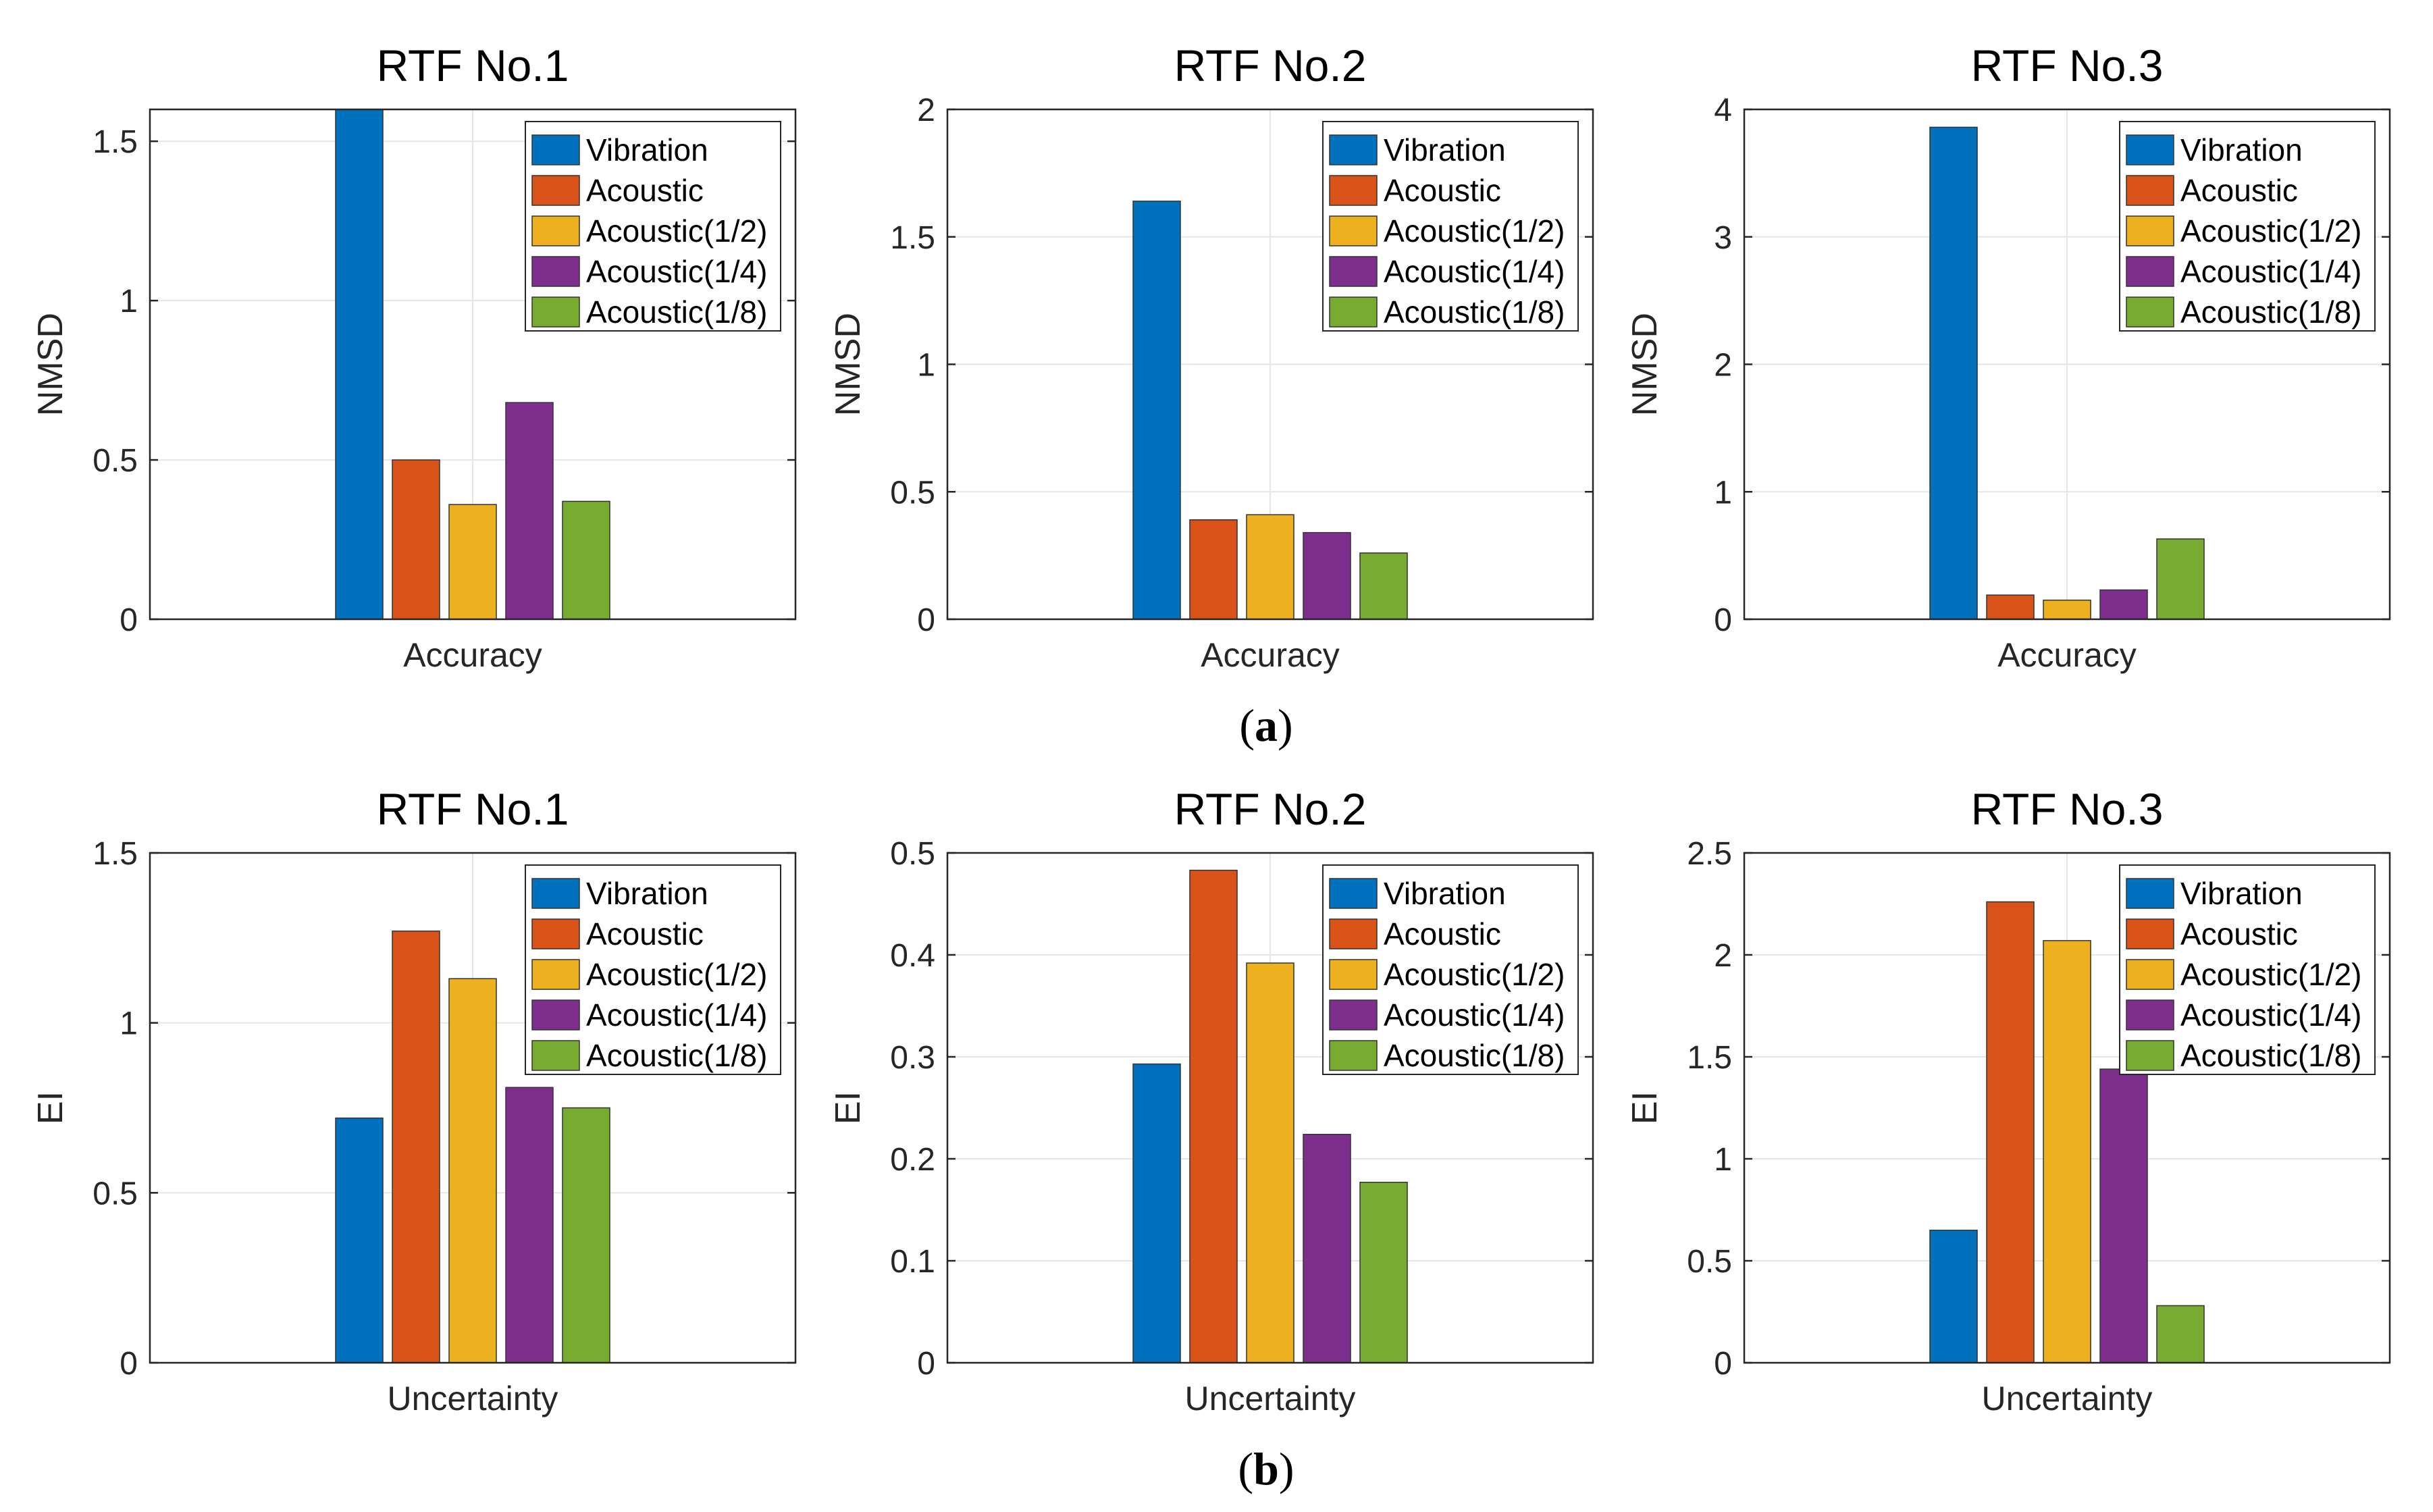 The image size is (2433, 1512). What do you see at coordinates (647, 149) in the screenshot?
I see `legend-label: Vibration` at bounding box center [647, 149].